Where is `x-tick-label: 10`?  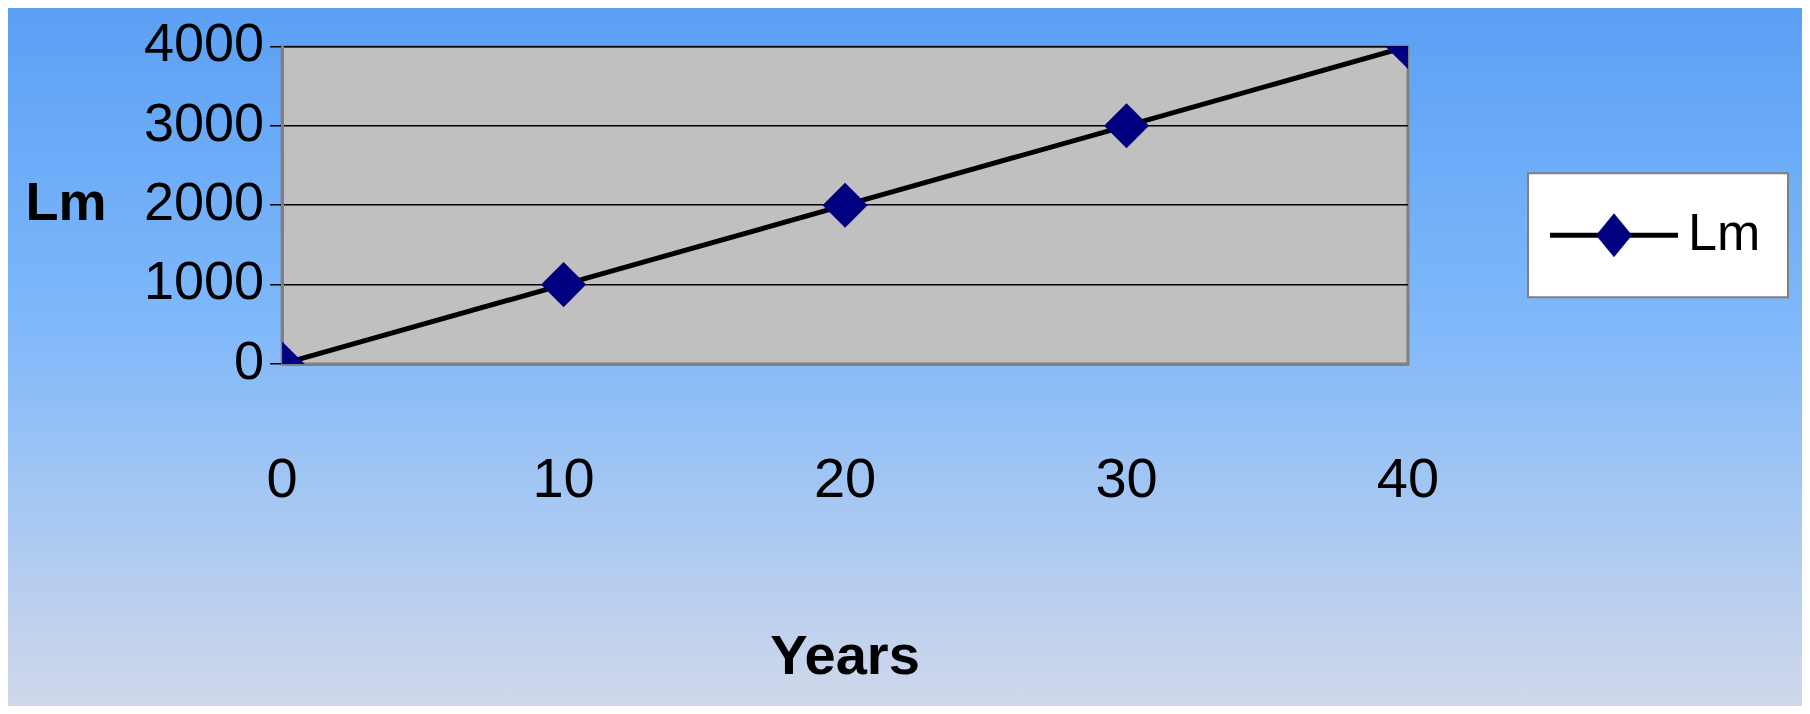
x-tick-label: 10 is located at coordinates (563, 478).